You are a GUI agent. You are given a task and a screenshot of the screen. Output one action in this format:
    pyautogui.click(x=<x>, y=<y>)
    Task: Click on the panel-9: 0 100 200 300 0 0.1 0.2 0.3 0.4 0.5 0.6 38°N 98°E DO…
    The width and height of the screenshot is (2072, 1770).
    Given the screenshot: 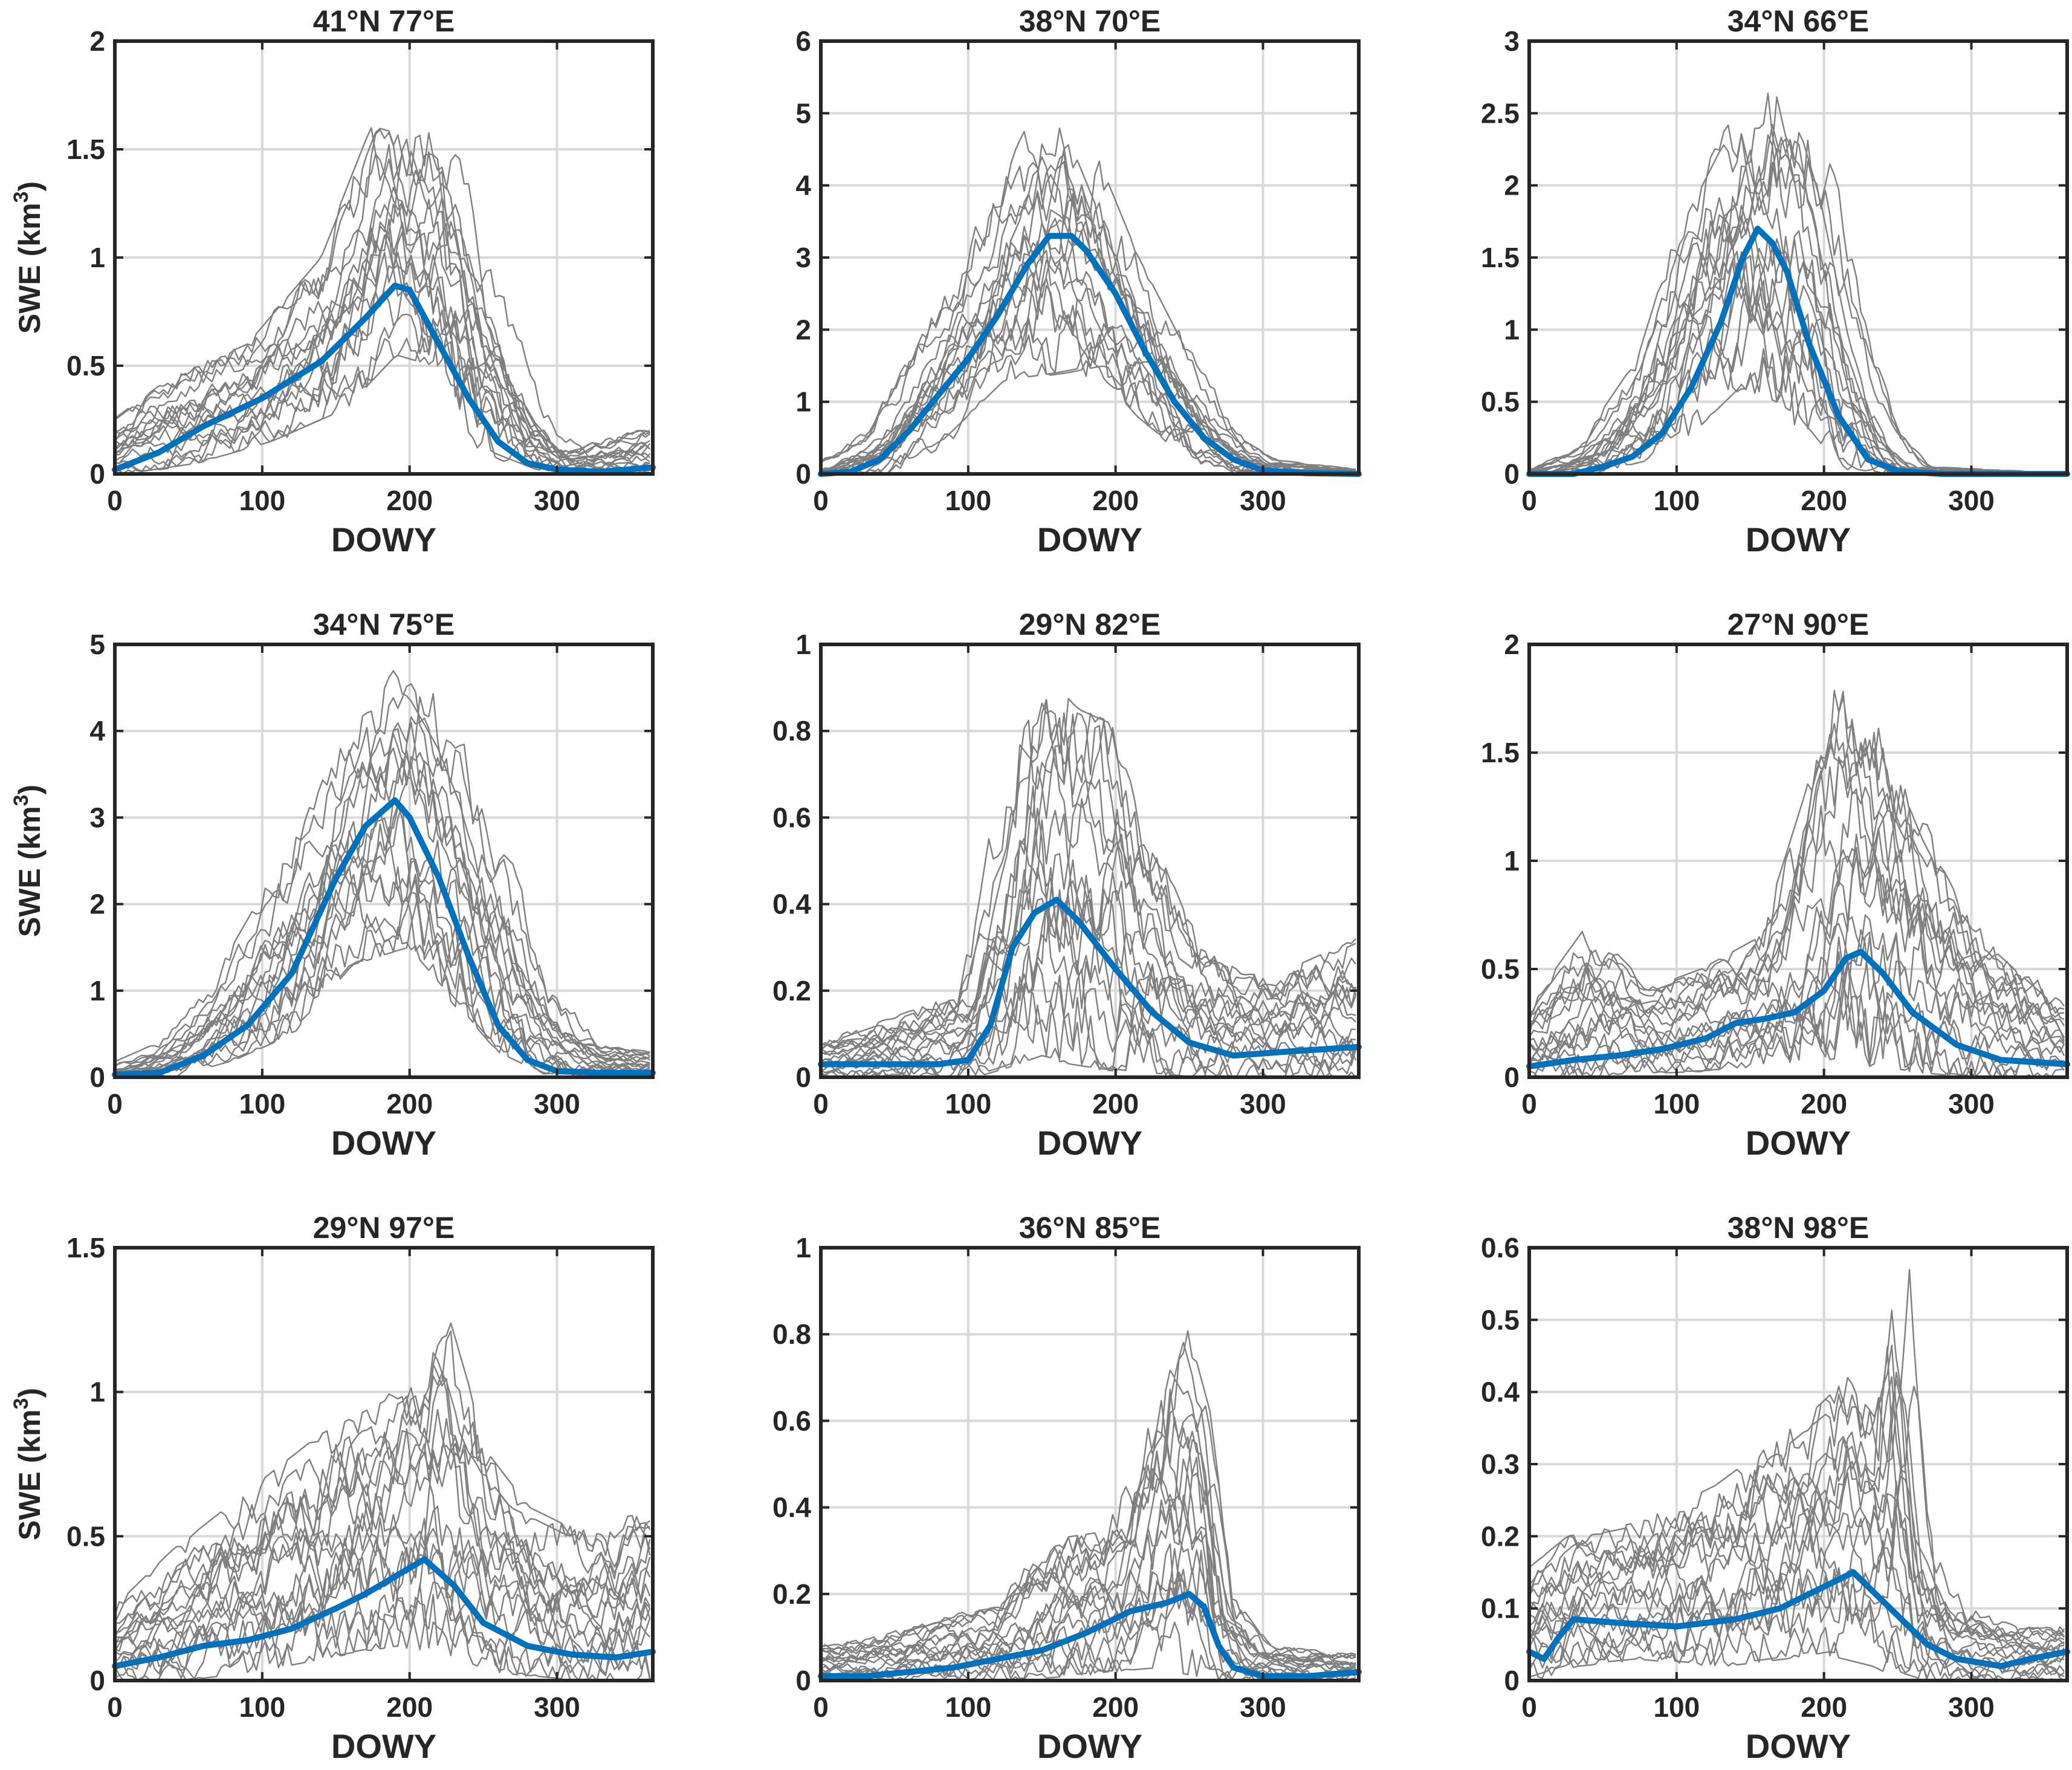 What is the action you would take?
    pyautogui.click(x=1775, y=1488)
    